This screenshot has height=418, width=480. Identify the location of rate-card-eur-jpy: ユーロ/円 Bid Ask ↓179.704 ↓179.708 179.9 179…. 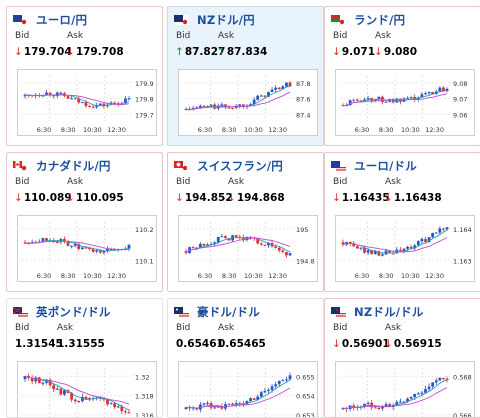
(84, 76).